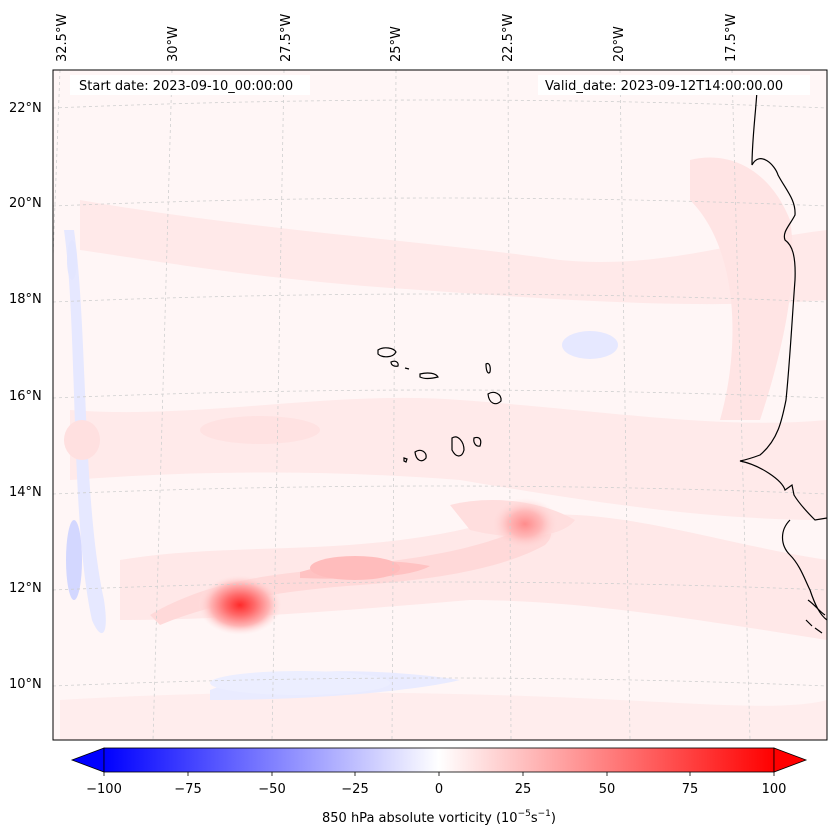  Describe the element at coordinates (458, 446) in the screenshot. I see `island-santiago` at that location.